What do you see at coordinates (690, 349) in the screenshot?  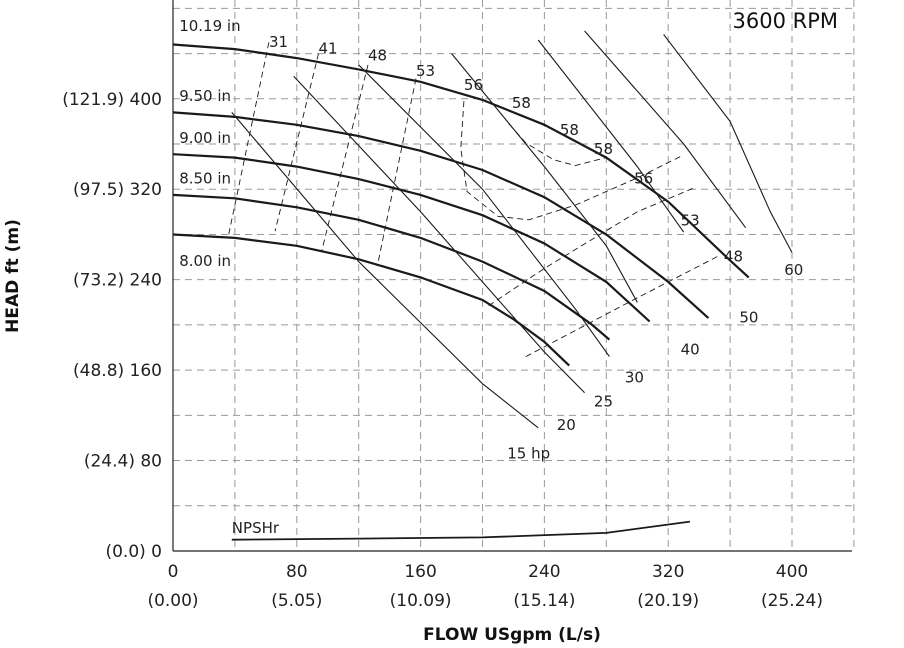 I see `curve-label: 40` at bounding box center [690, 349].